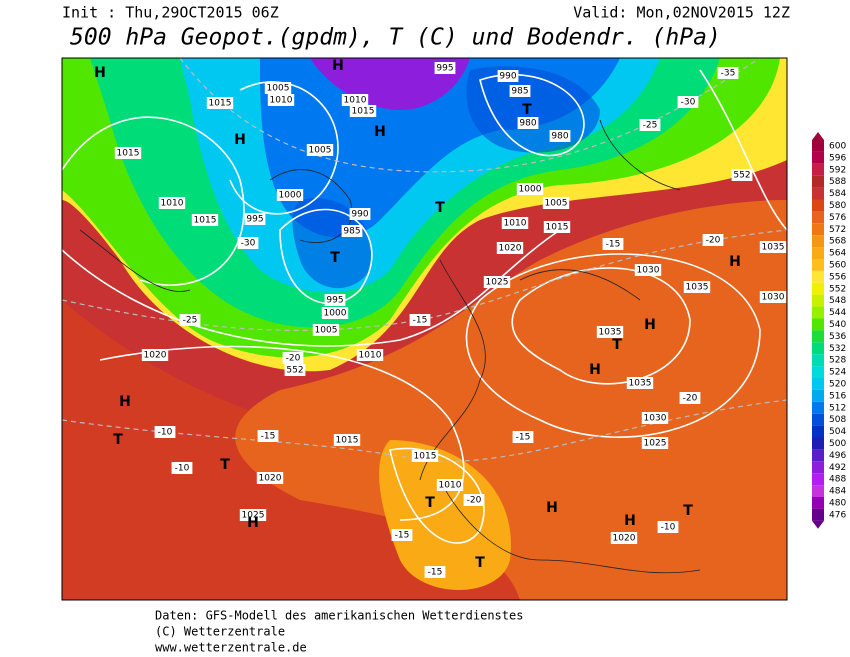  I want to click on contour-label: 1025, so click(655, 444).